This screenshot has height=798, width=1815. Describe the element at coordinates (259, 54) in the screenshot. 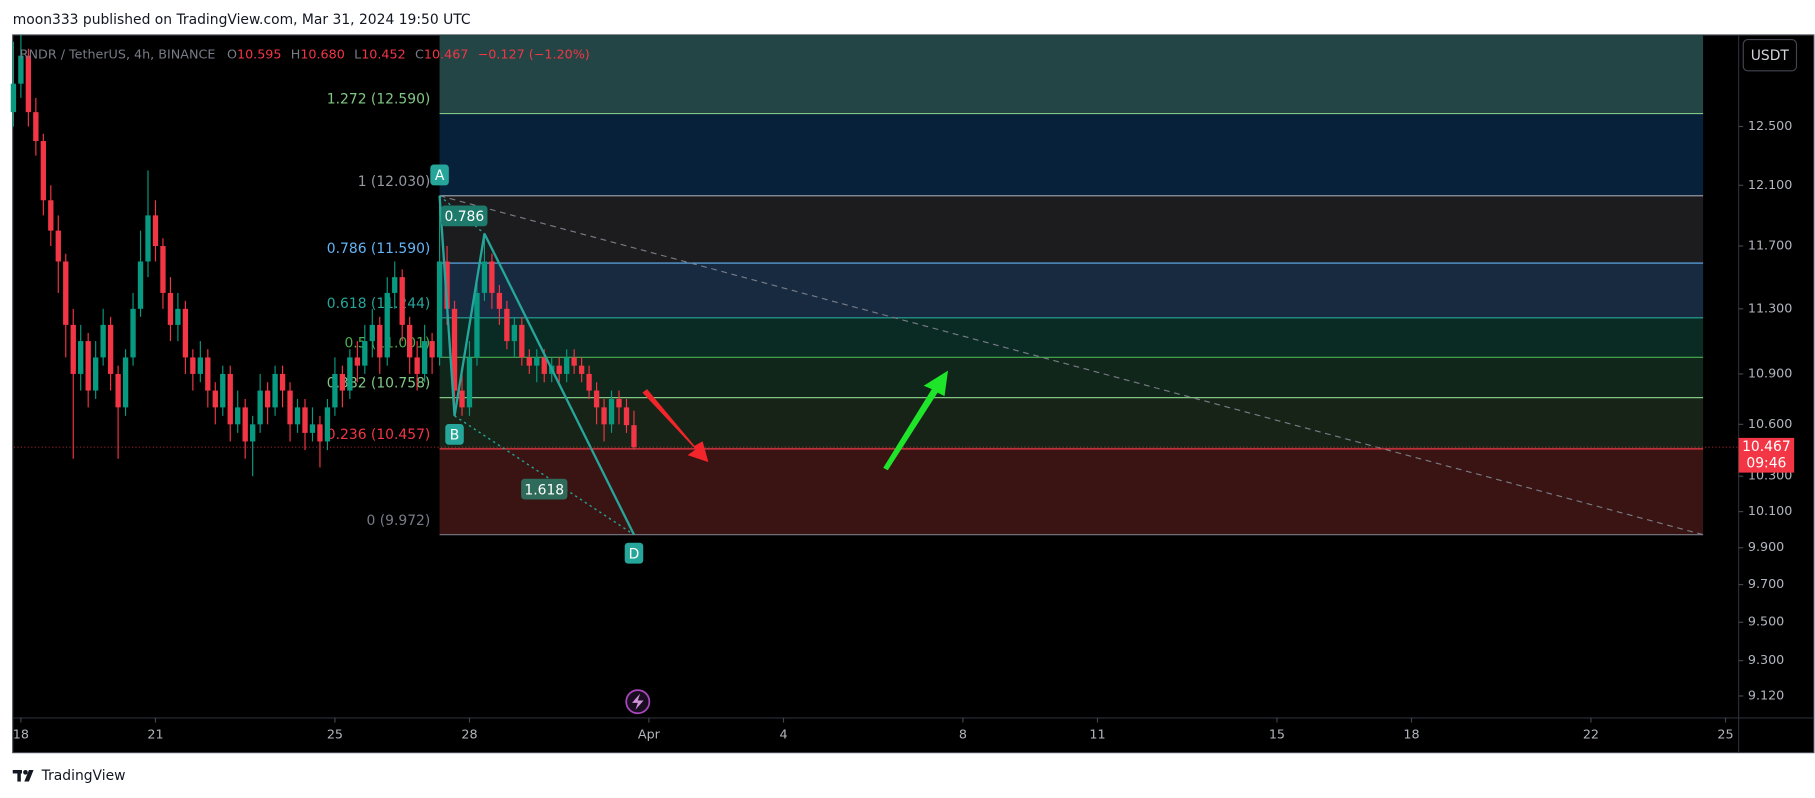

I see `legend-value: 10.595` at that location.